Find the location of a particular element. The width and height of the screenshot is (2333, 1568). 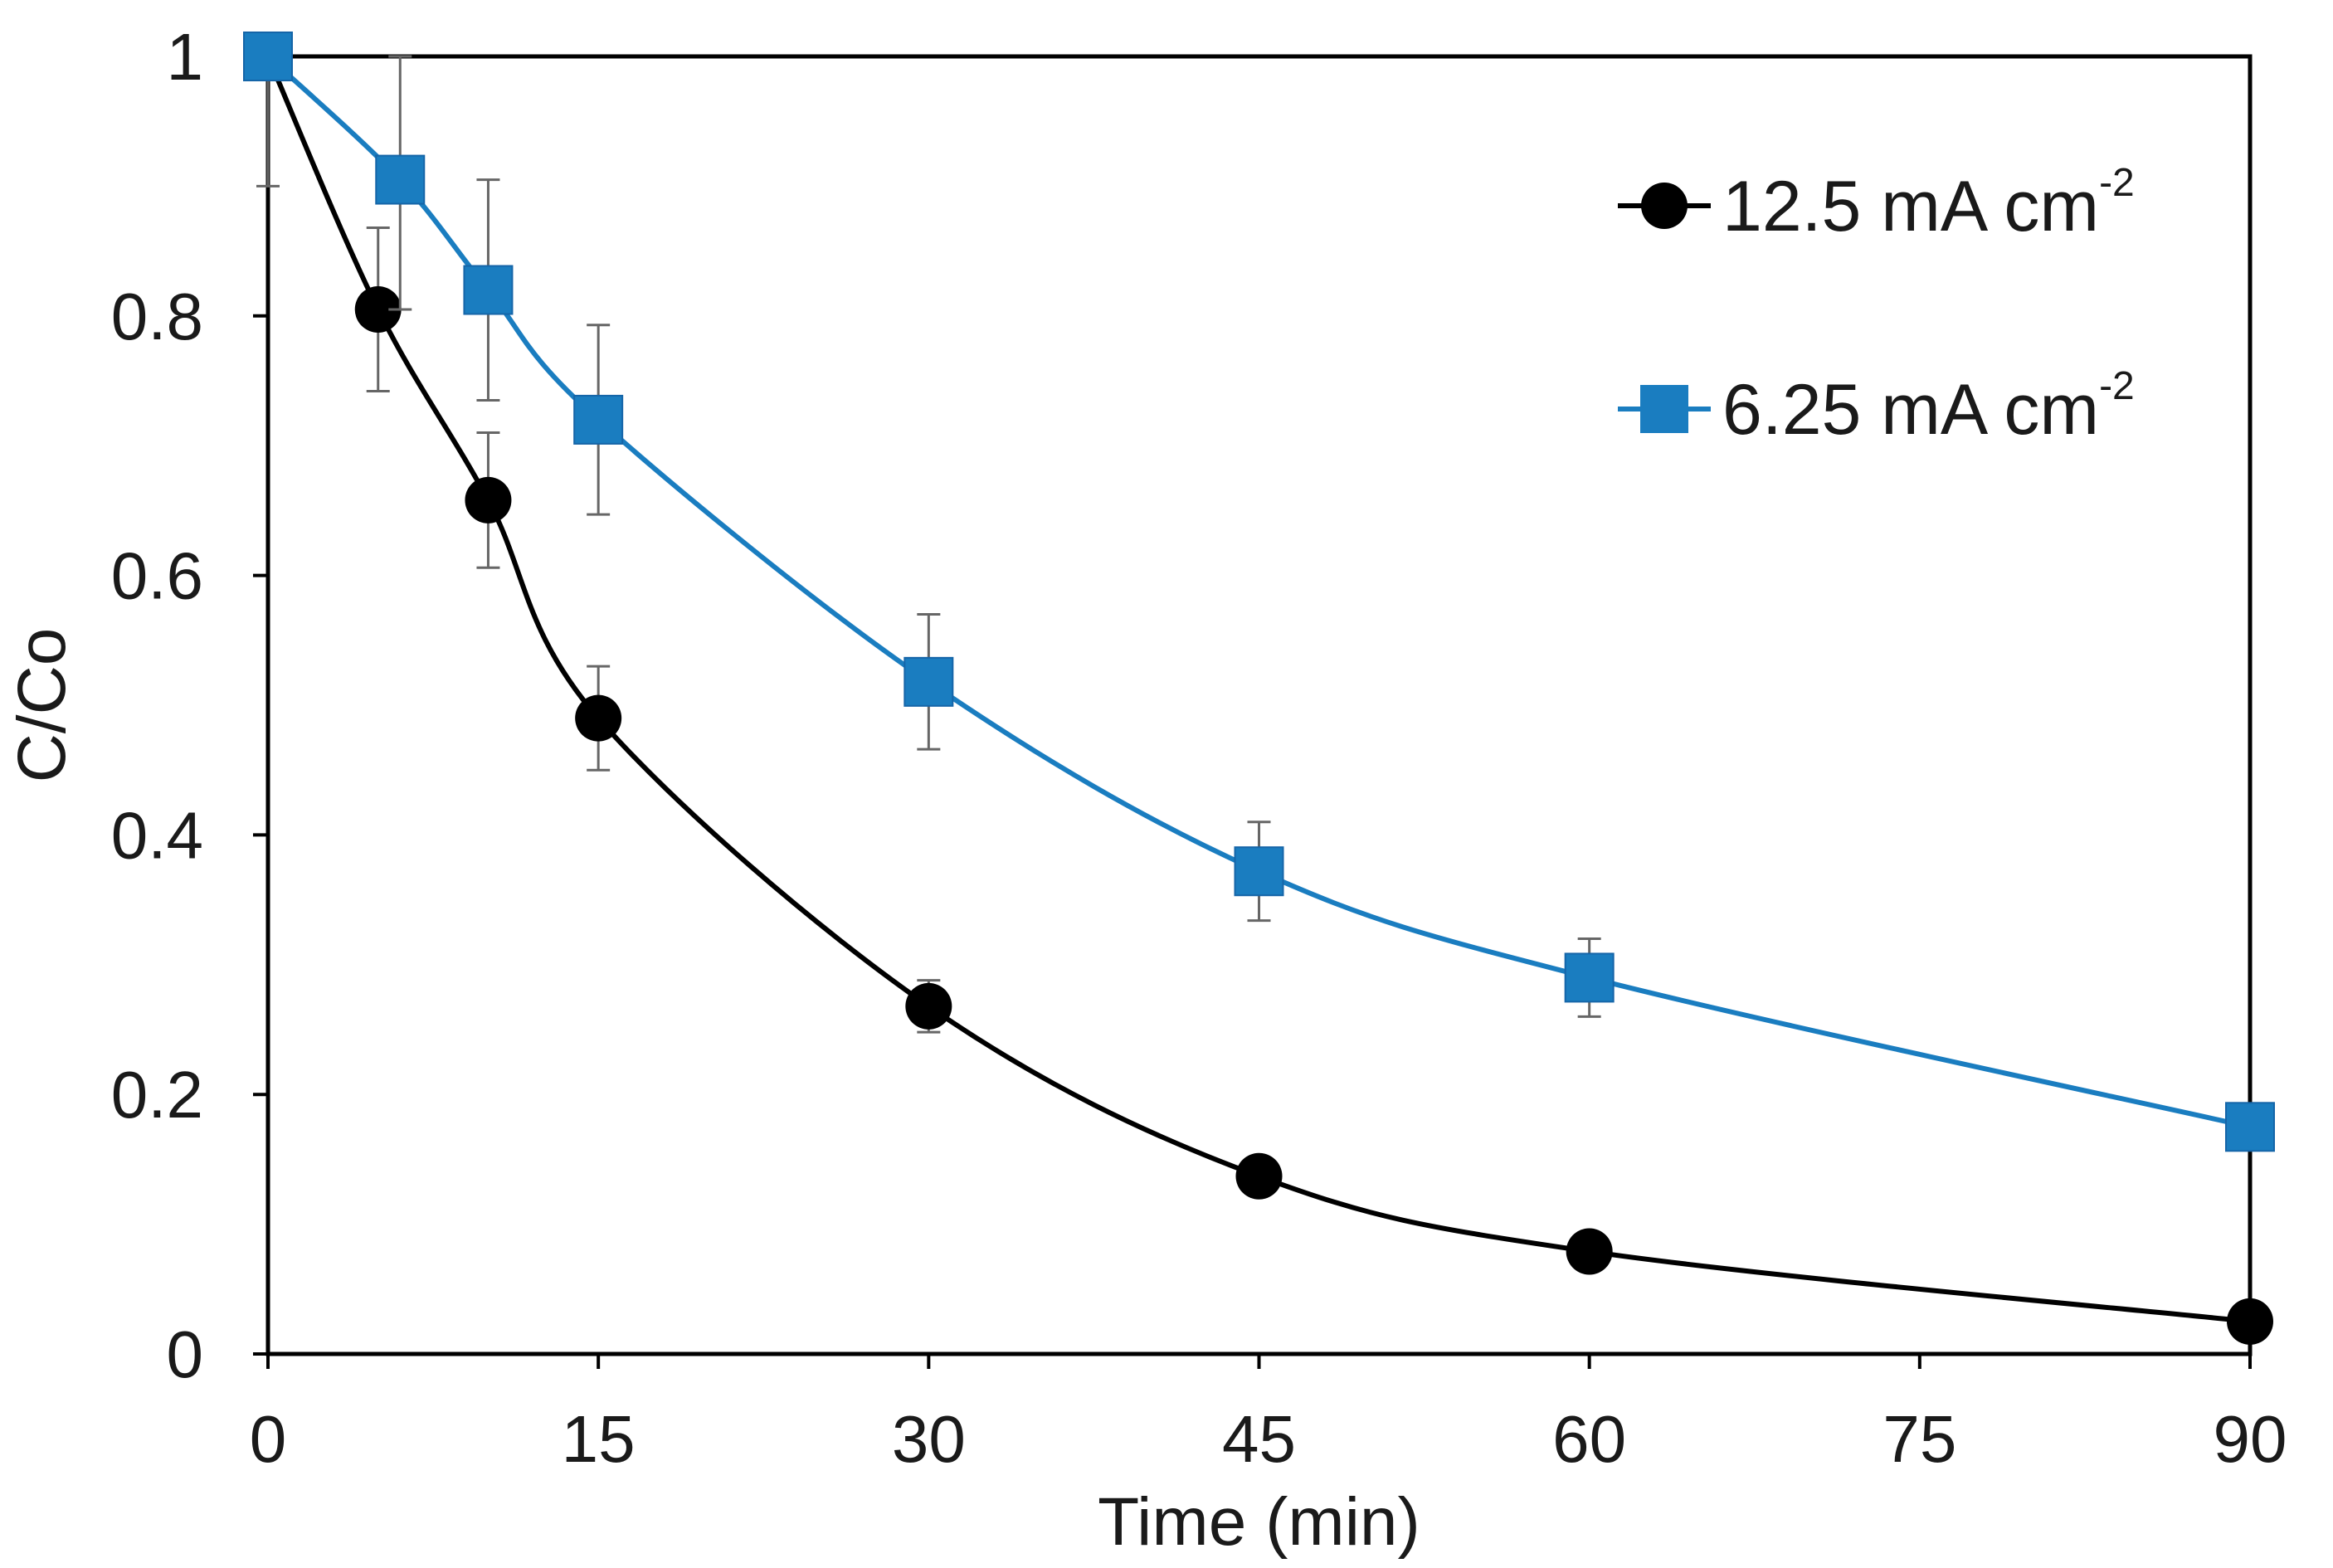

legend-item: 12.5 mA cm-2 is located at coordinates (1876, 203).